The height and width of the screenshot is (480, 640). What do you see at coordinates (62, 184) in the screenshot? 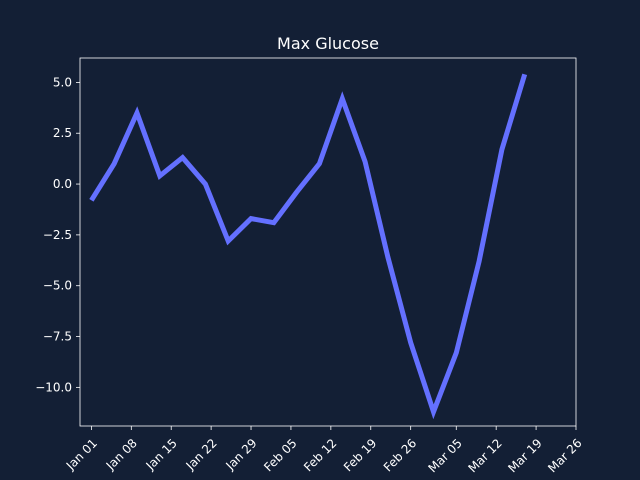
I see `y-tick-label: 0.0` at bounding box center [62, 184].